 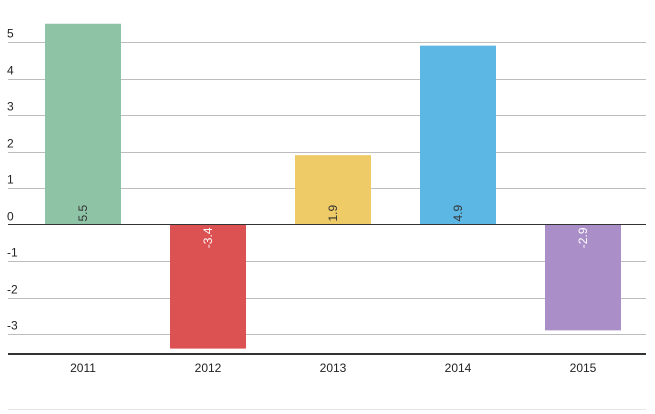 I want to click on y-tick-label: 3, so click(x=10, y=107).